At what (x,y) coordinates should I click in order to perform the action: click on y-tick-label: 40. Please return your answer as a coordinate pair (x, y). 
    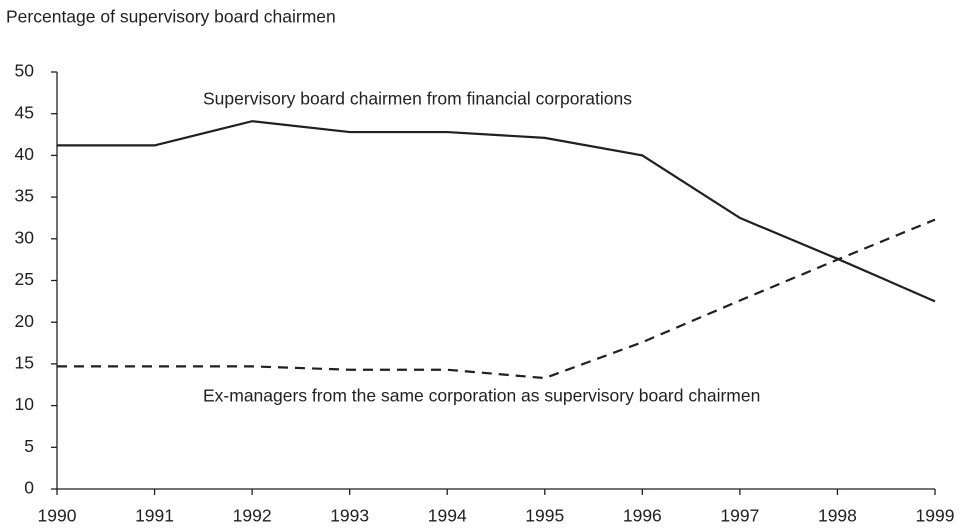
    Looking at the image, I should click on (25, 154).